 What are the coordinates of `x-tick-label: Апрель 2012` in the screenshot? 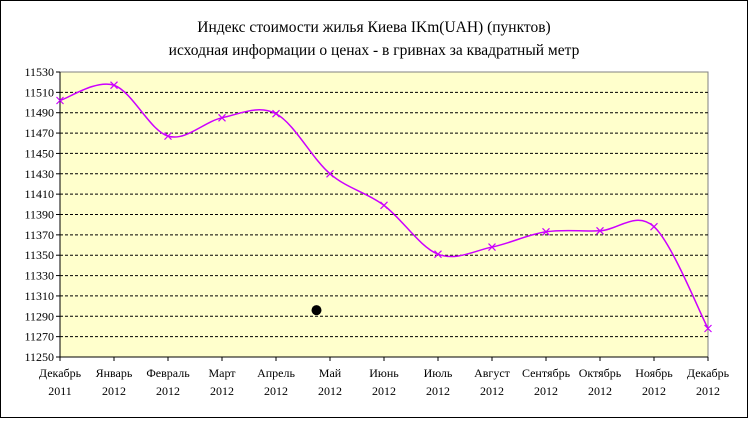 It's located at (276, 382).